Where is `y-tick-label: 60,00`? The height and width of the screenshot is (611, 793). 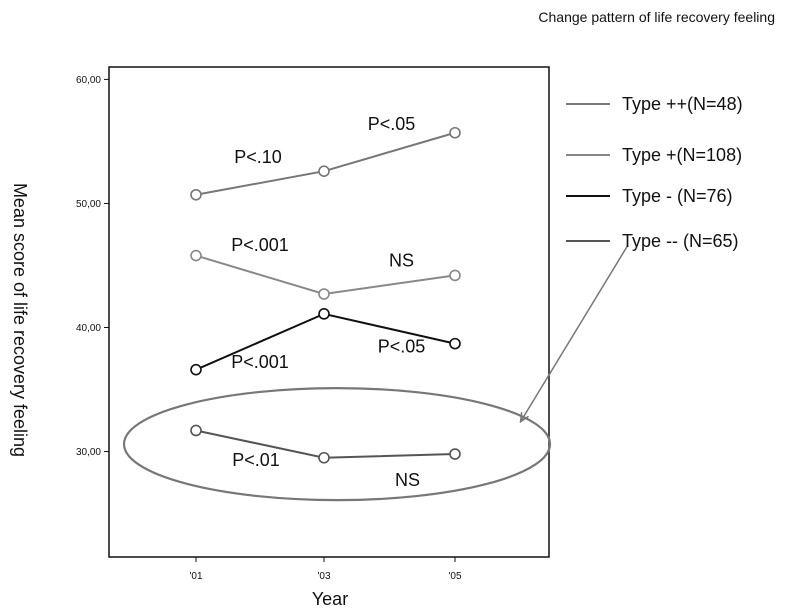 y-tick-label: 60,00 is located at coordinates (88, 80).